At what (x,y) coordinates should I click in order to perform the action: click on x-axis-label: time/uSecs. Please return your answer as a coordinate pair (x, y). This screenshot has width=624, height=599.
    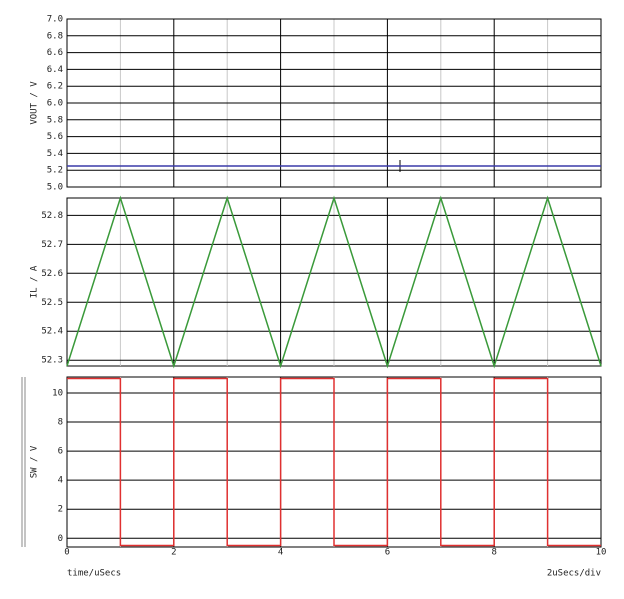
    Looking at the image, I should click on (94, 574).